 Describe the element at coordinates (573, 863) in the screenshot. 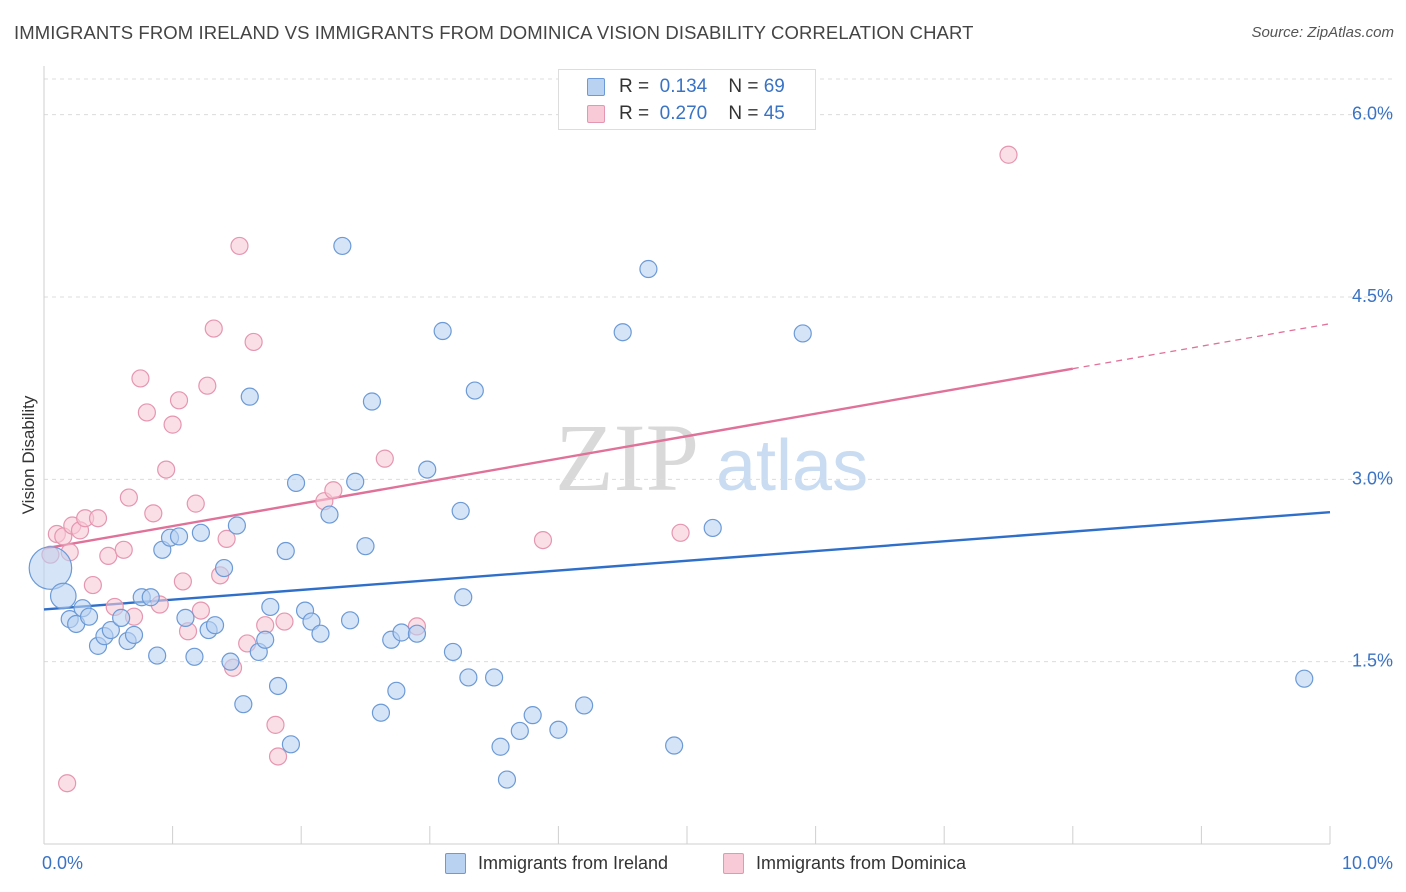

I see `legend-label-ireland: Immigrants from Ireland` at that location.